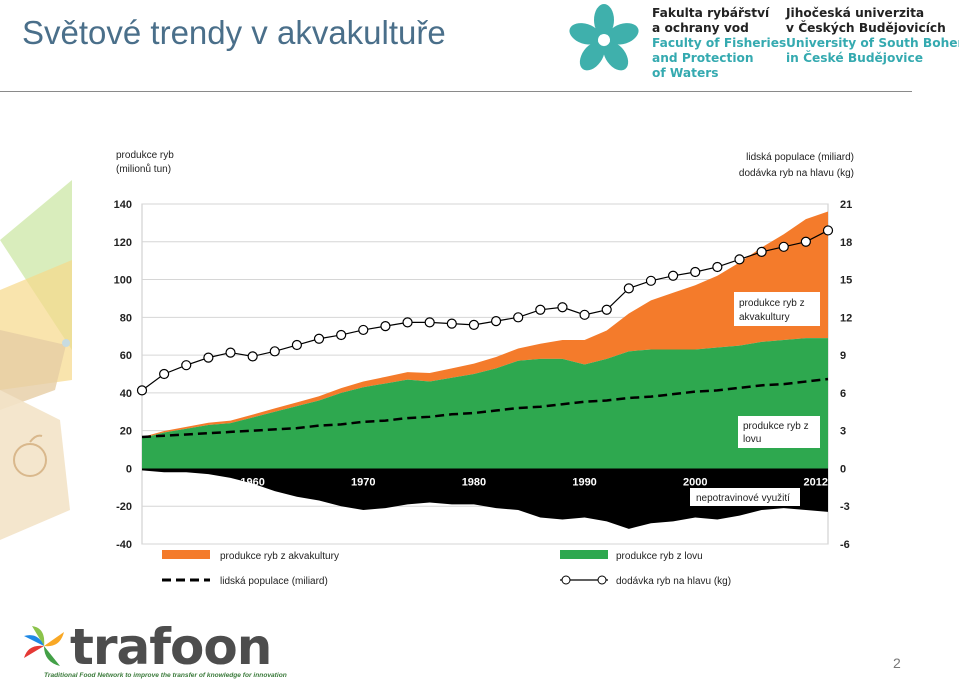 The image size is (959, 685). What do you see at coordinates (126, 318) in the screenshot?
I see `left-tick-label: 80` at bounding box center [126, 318].